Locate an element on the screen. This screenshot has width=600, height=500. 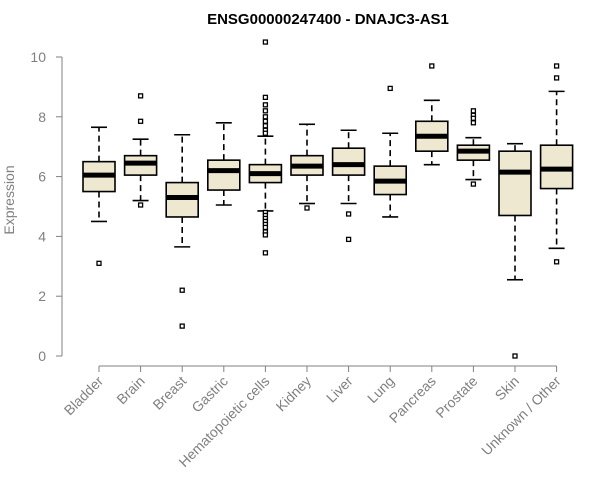
y-axis-label: Expression is located at coordinates (9, 199).